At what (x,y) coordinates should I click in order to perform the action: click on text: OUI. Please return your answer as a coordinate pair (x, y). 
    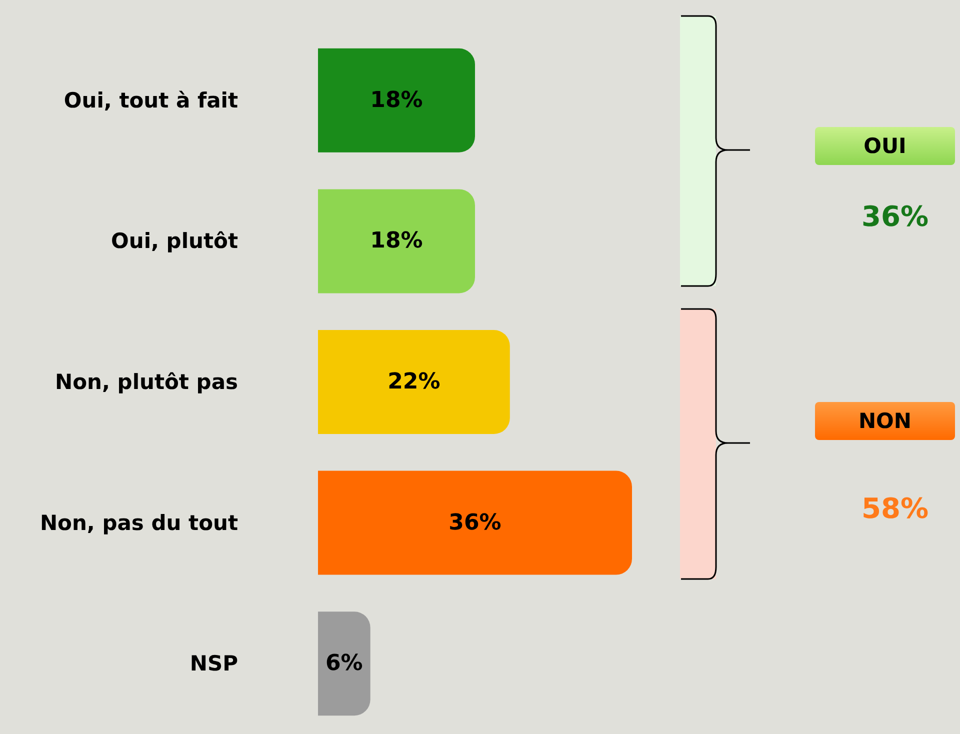
    Looking at the image, I should click on (885, 146).